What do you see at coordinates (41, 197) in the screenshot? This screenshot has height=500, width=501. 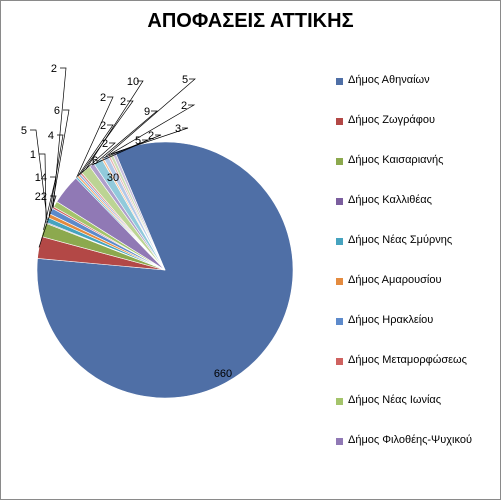 I see `data-label: 22` at bounding box center [41, 197].